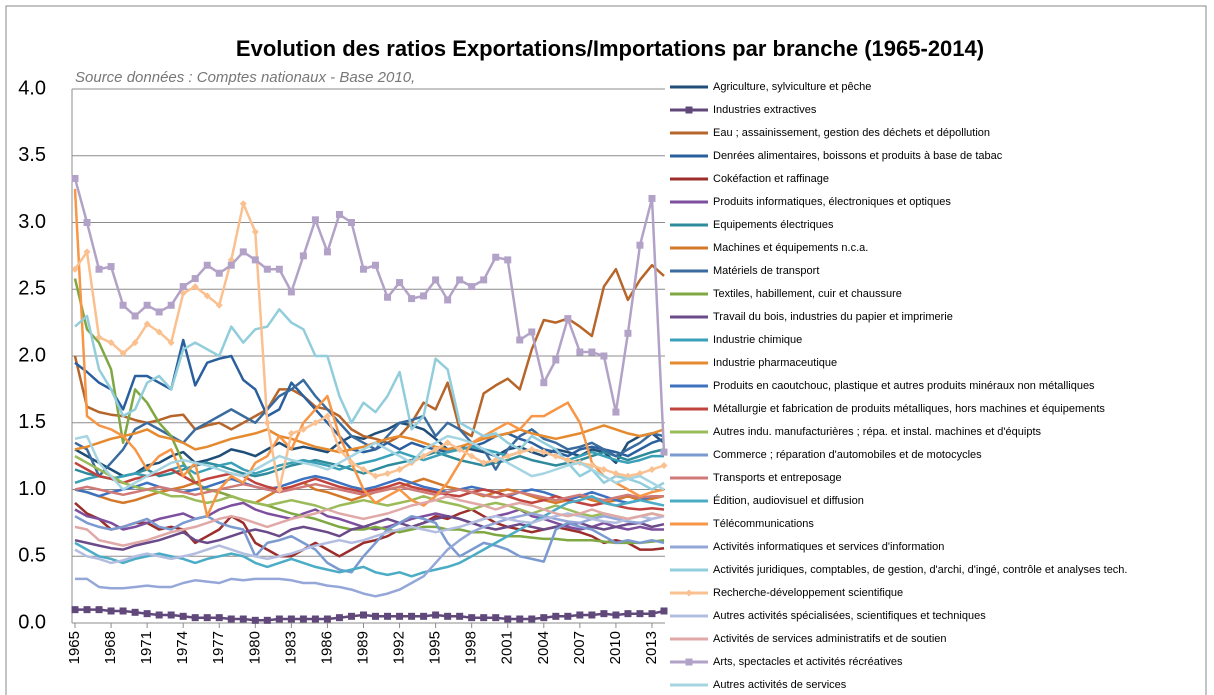  Describe the element at coordinates (766, 271) in the screenshot. I see `legend-label: Matériels de transport` at that location.